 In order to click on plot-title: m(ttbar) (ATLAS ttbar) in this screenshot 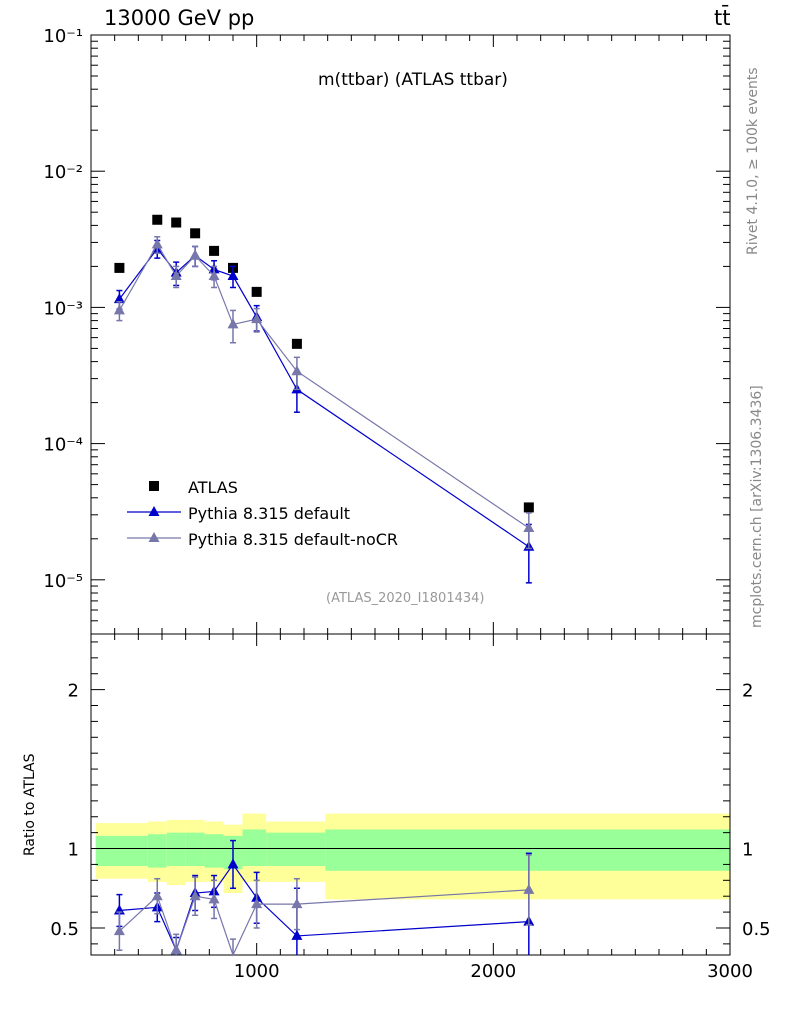, I will do `click(413, 80)`.